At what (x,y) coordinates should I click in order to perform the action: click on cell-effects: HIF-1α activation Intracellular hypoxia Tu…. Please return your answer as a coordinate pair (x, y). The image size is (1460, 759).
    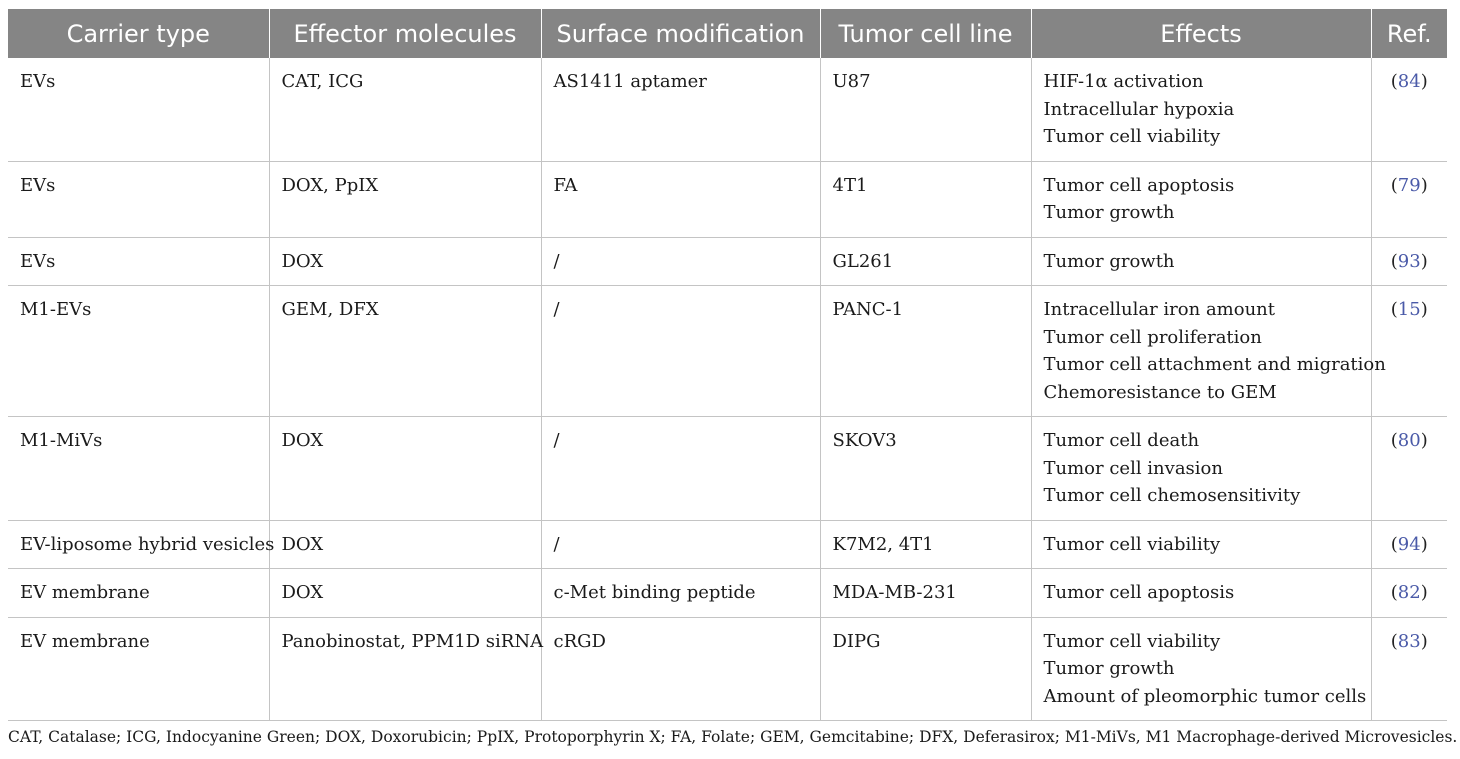
    Looking at the image, I should click on (1200, 110).